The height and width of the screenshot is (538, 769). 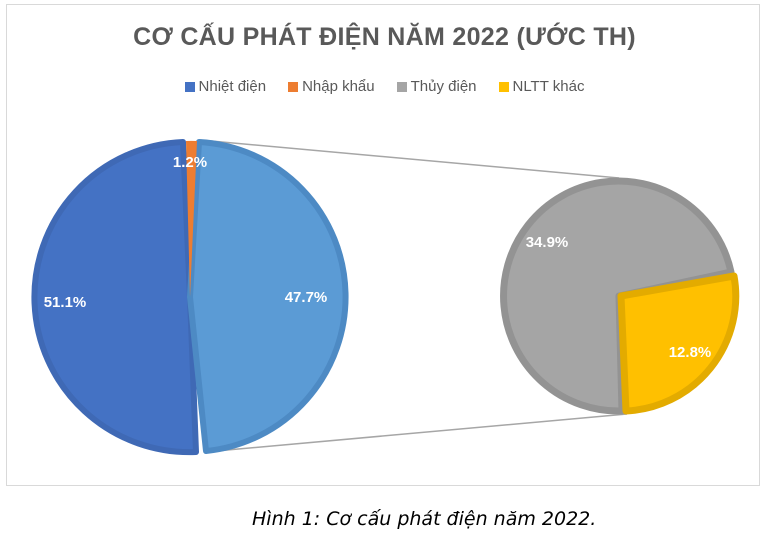 I want to click on legend-label: Thủy điện, so click(x=443, y=86).